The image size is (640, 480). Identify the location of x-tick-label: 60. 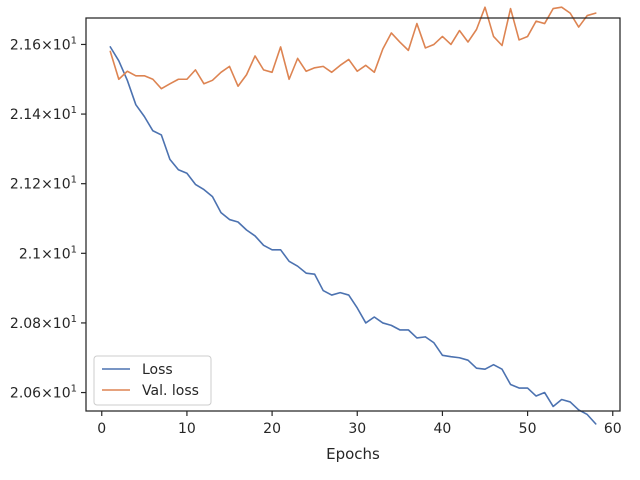
(613, 429).